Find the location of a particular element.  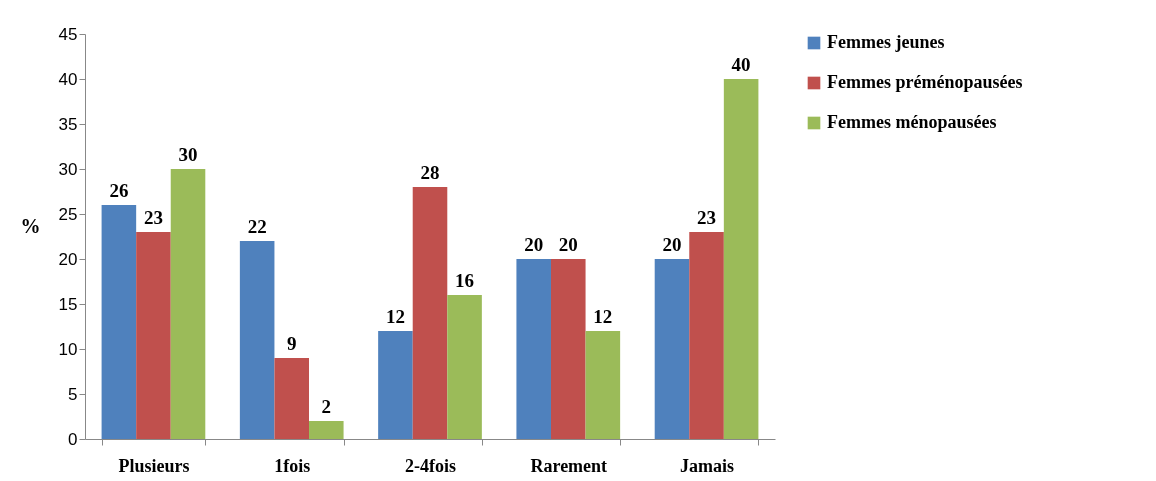

legend-label: Femmes jeunes is located at coordinates (886, 42).